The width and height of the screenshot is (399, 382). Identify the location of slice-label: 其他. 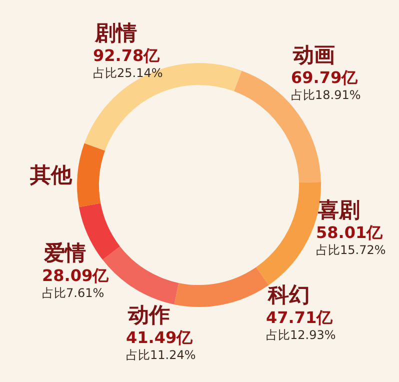
(51, 175).